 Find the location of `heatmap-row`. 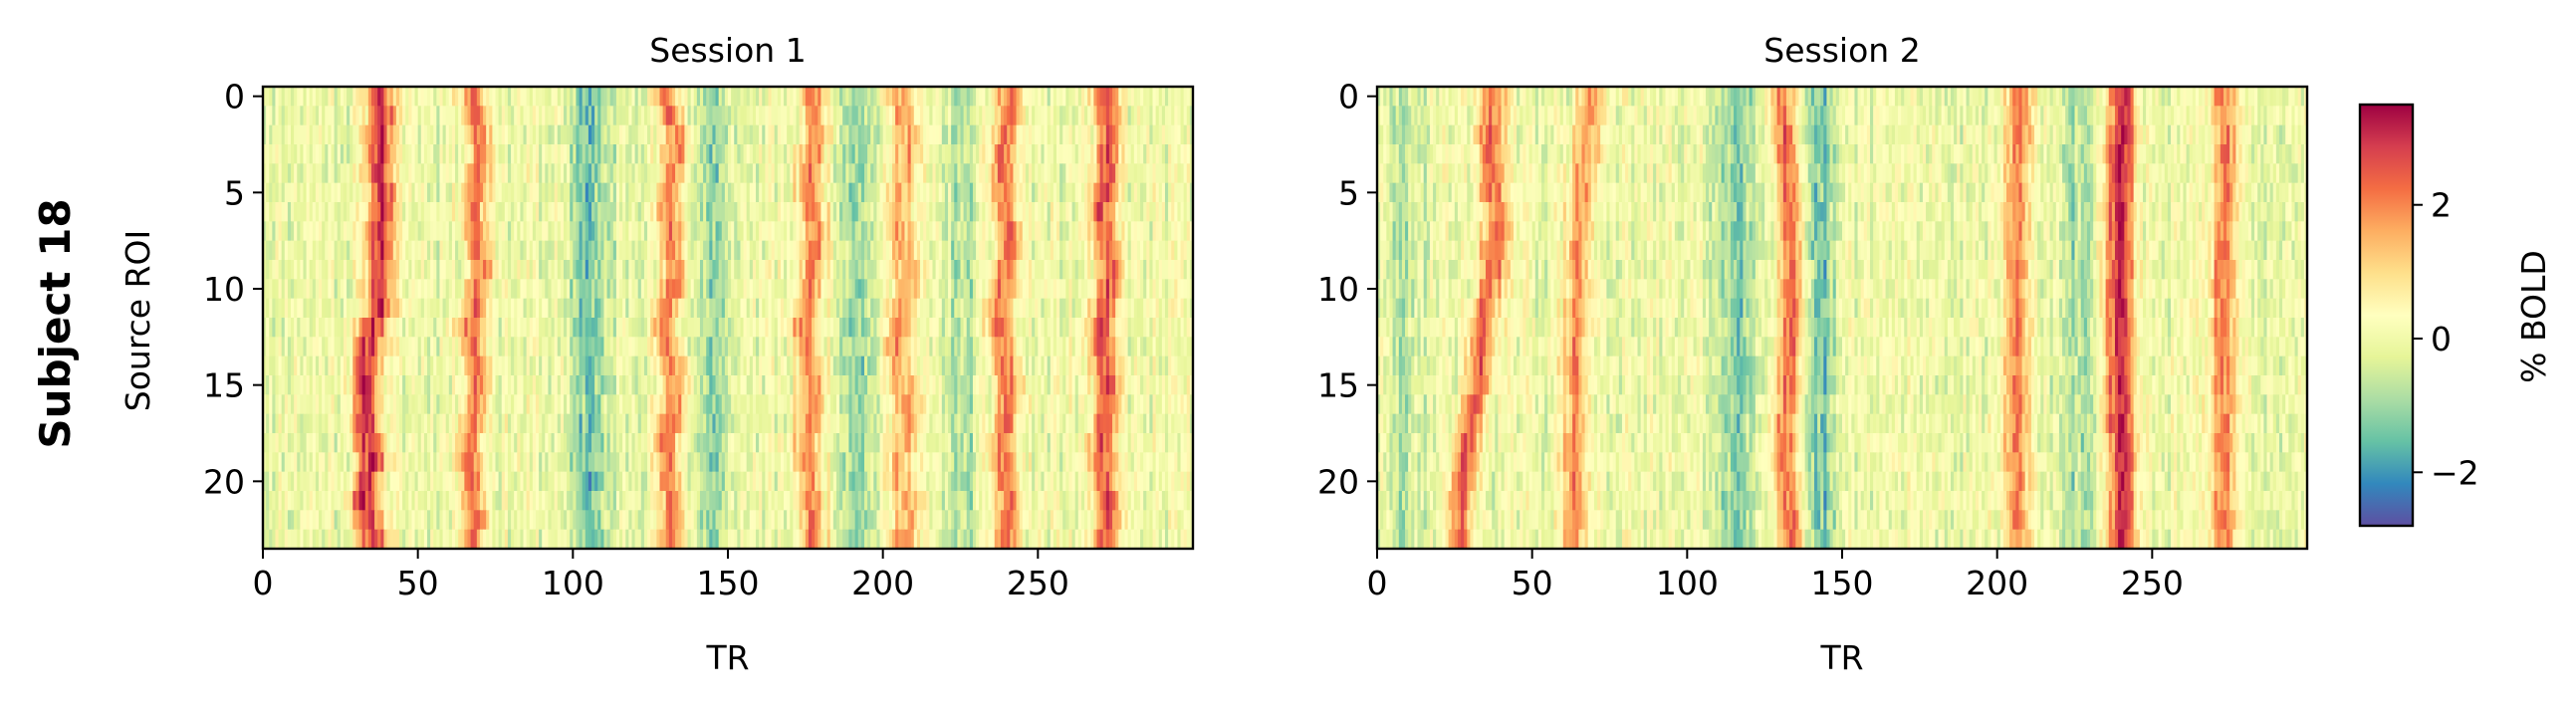

heatmap-row is located at coordinates (728, 328).